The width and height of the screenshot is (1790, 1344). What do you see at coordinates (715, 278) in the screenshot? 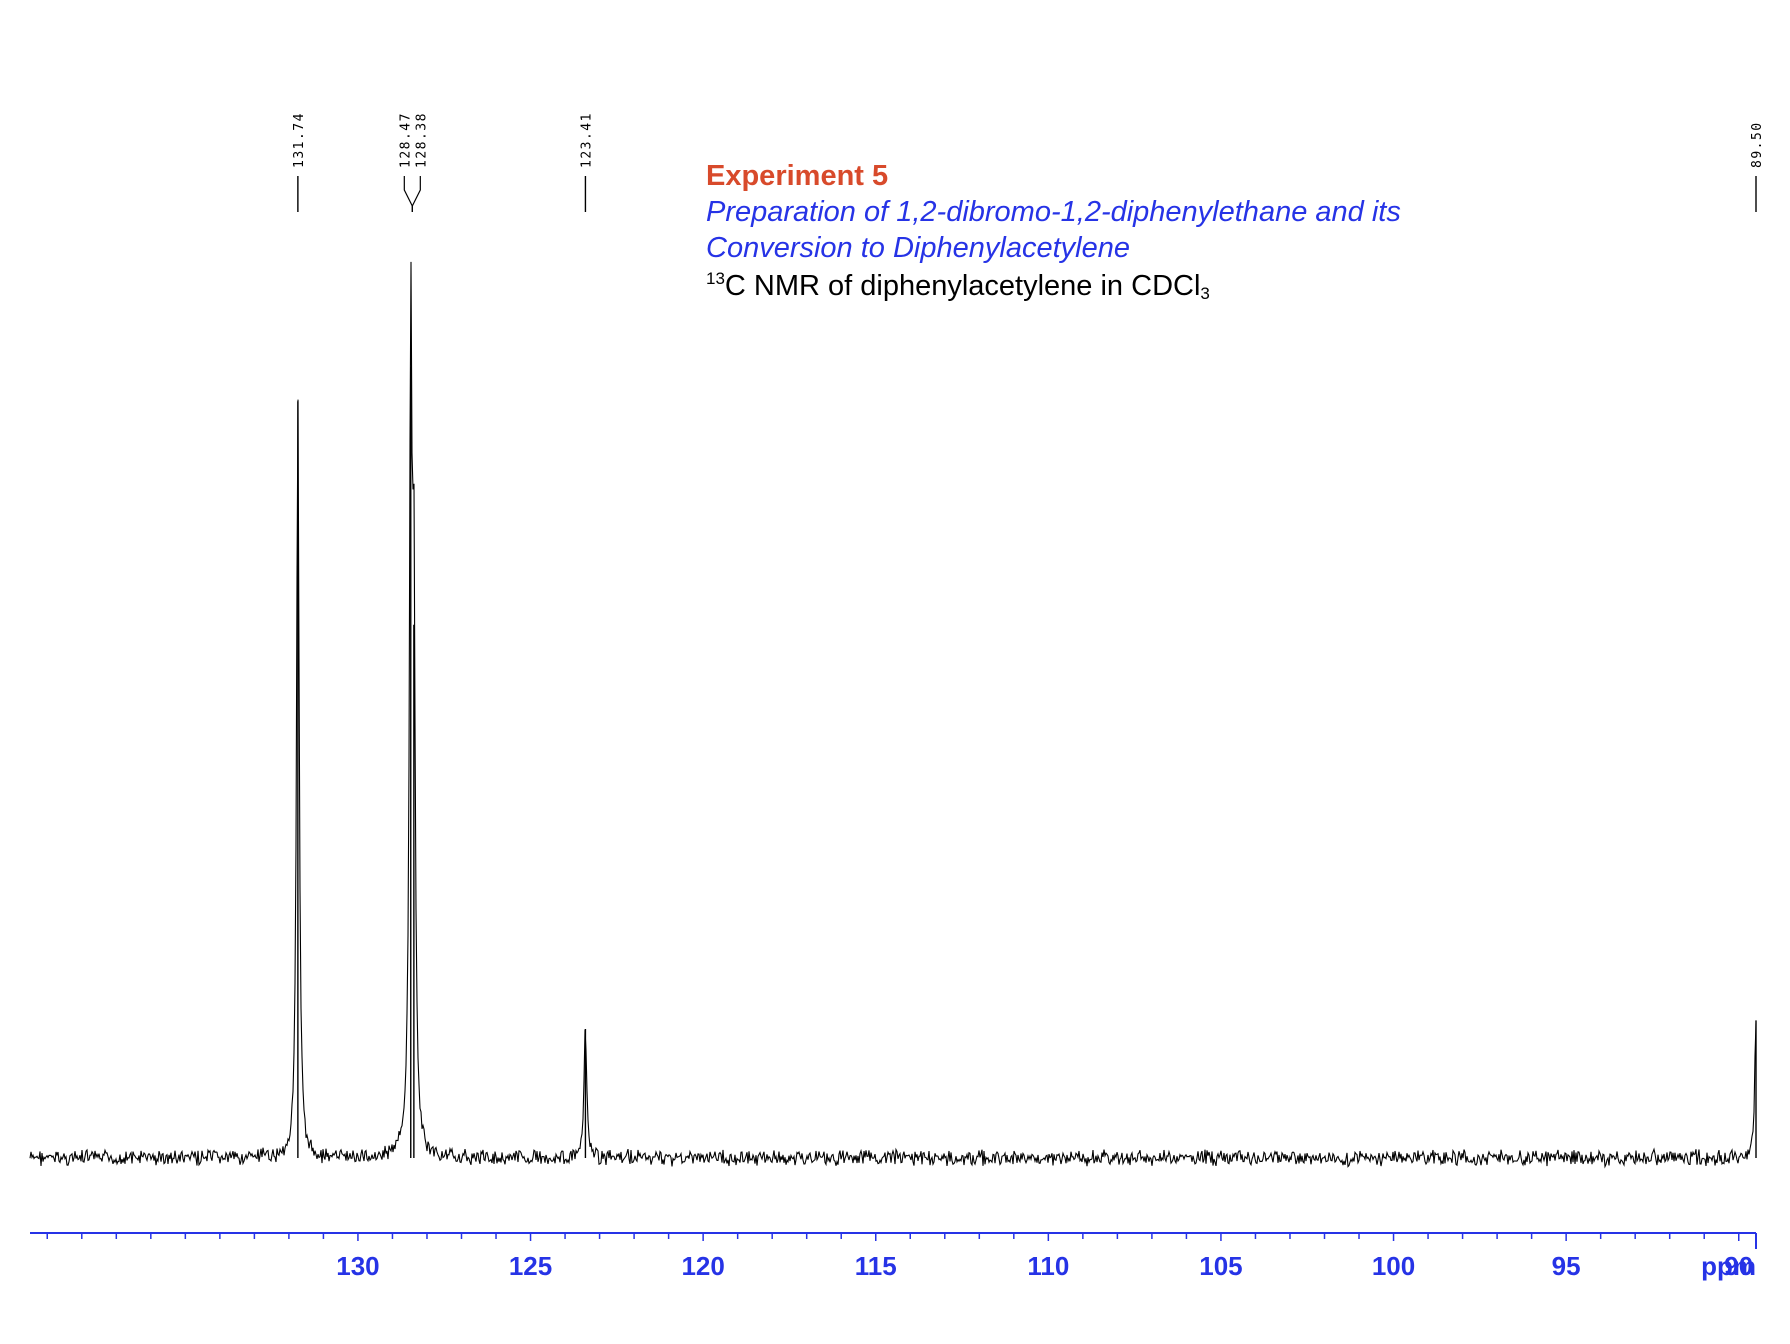
I see `isotope-superscript: 13` at bounding box center [715, 278].